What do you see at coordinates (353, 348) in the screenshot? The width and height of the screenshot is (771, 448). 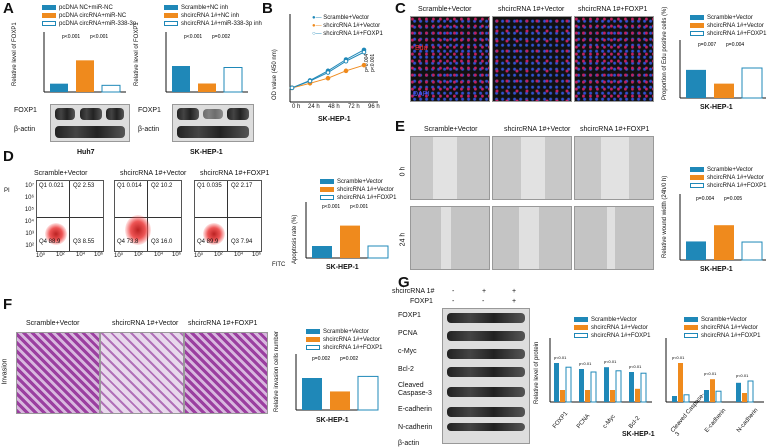 I see `legend-entry: shcircRNA 1#+FOXP1` at bounding box center [353, 348].